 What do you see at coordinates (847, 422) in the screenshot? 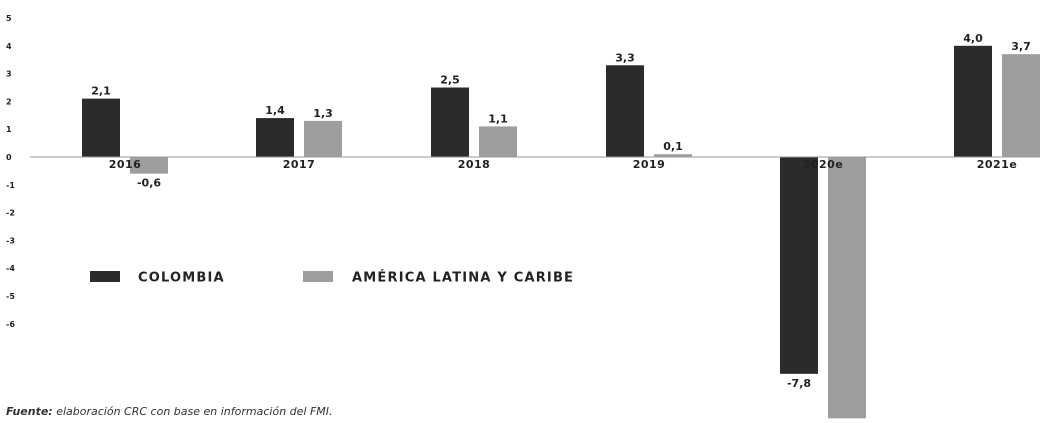
I see `data-label: -9,4` at bounding box center [847, 422].